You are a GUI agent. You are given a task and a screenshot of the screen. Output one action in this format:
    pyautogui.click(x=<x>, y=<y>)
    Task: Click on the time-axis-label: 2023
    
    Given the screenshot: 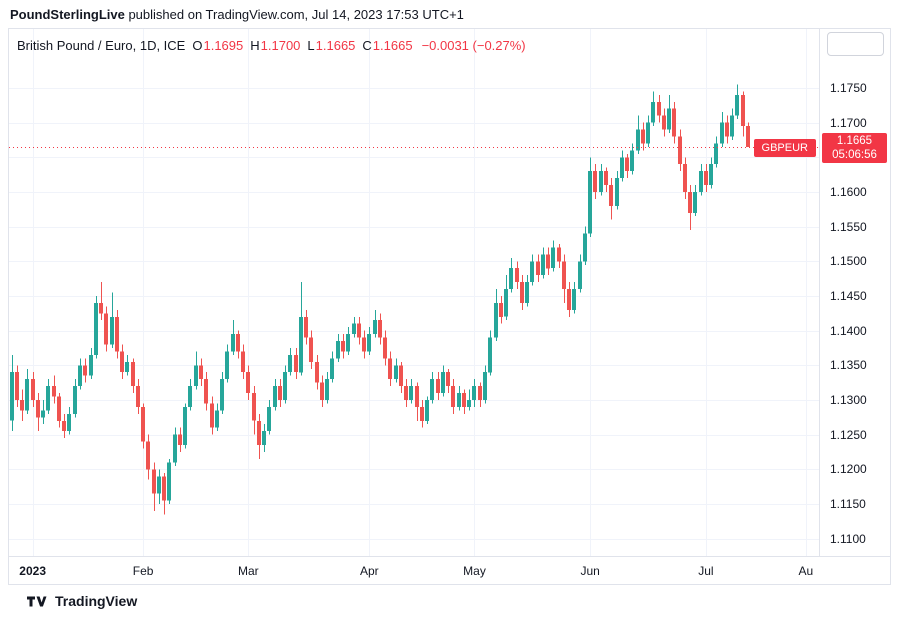 What is the action you would take?
    pyautogui.click(x=33, y=571)
    